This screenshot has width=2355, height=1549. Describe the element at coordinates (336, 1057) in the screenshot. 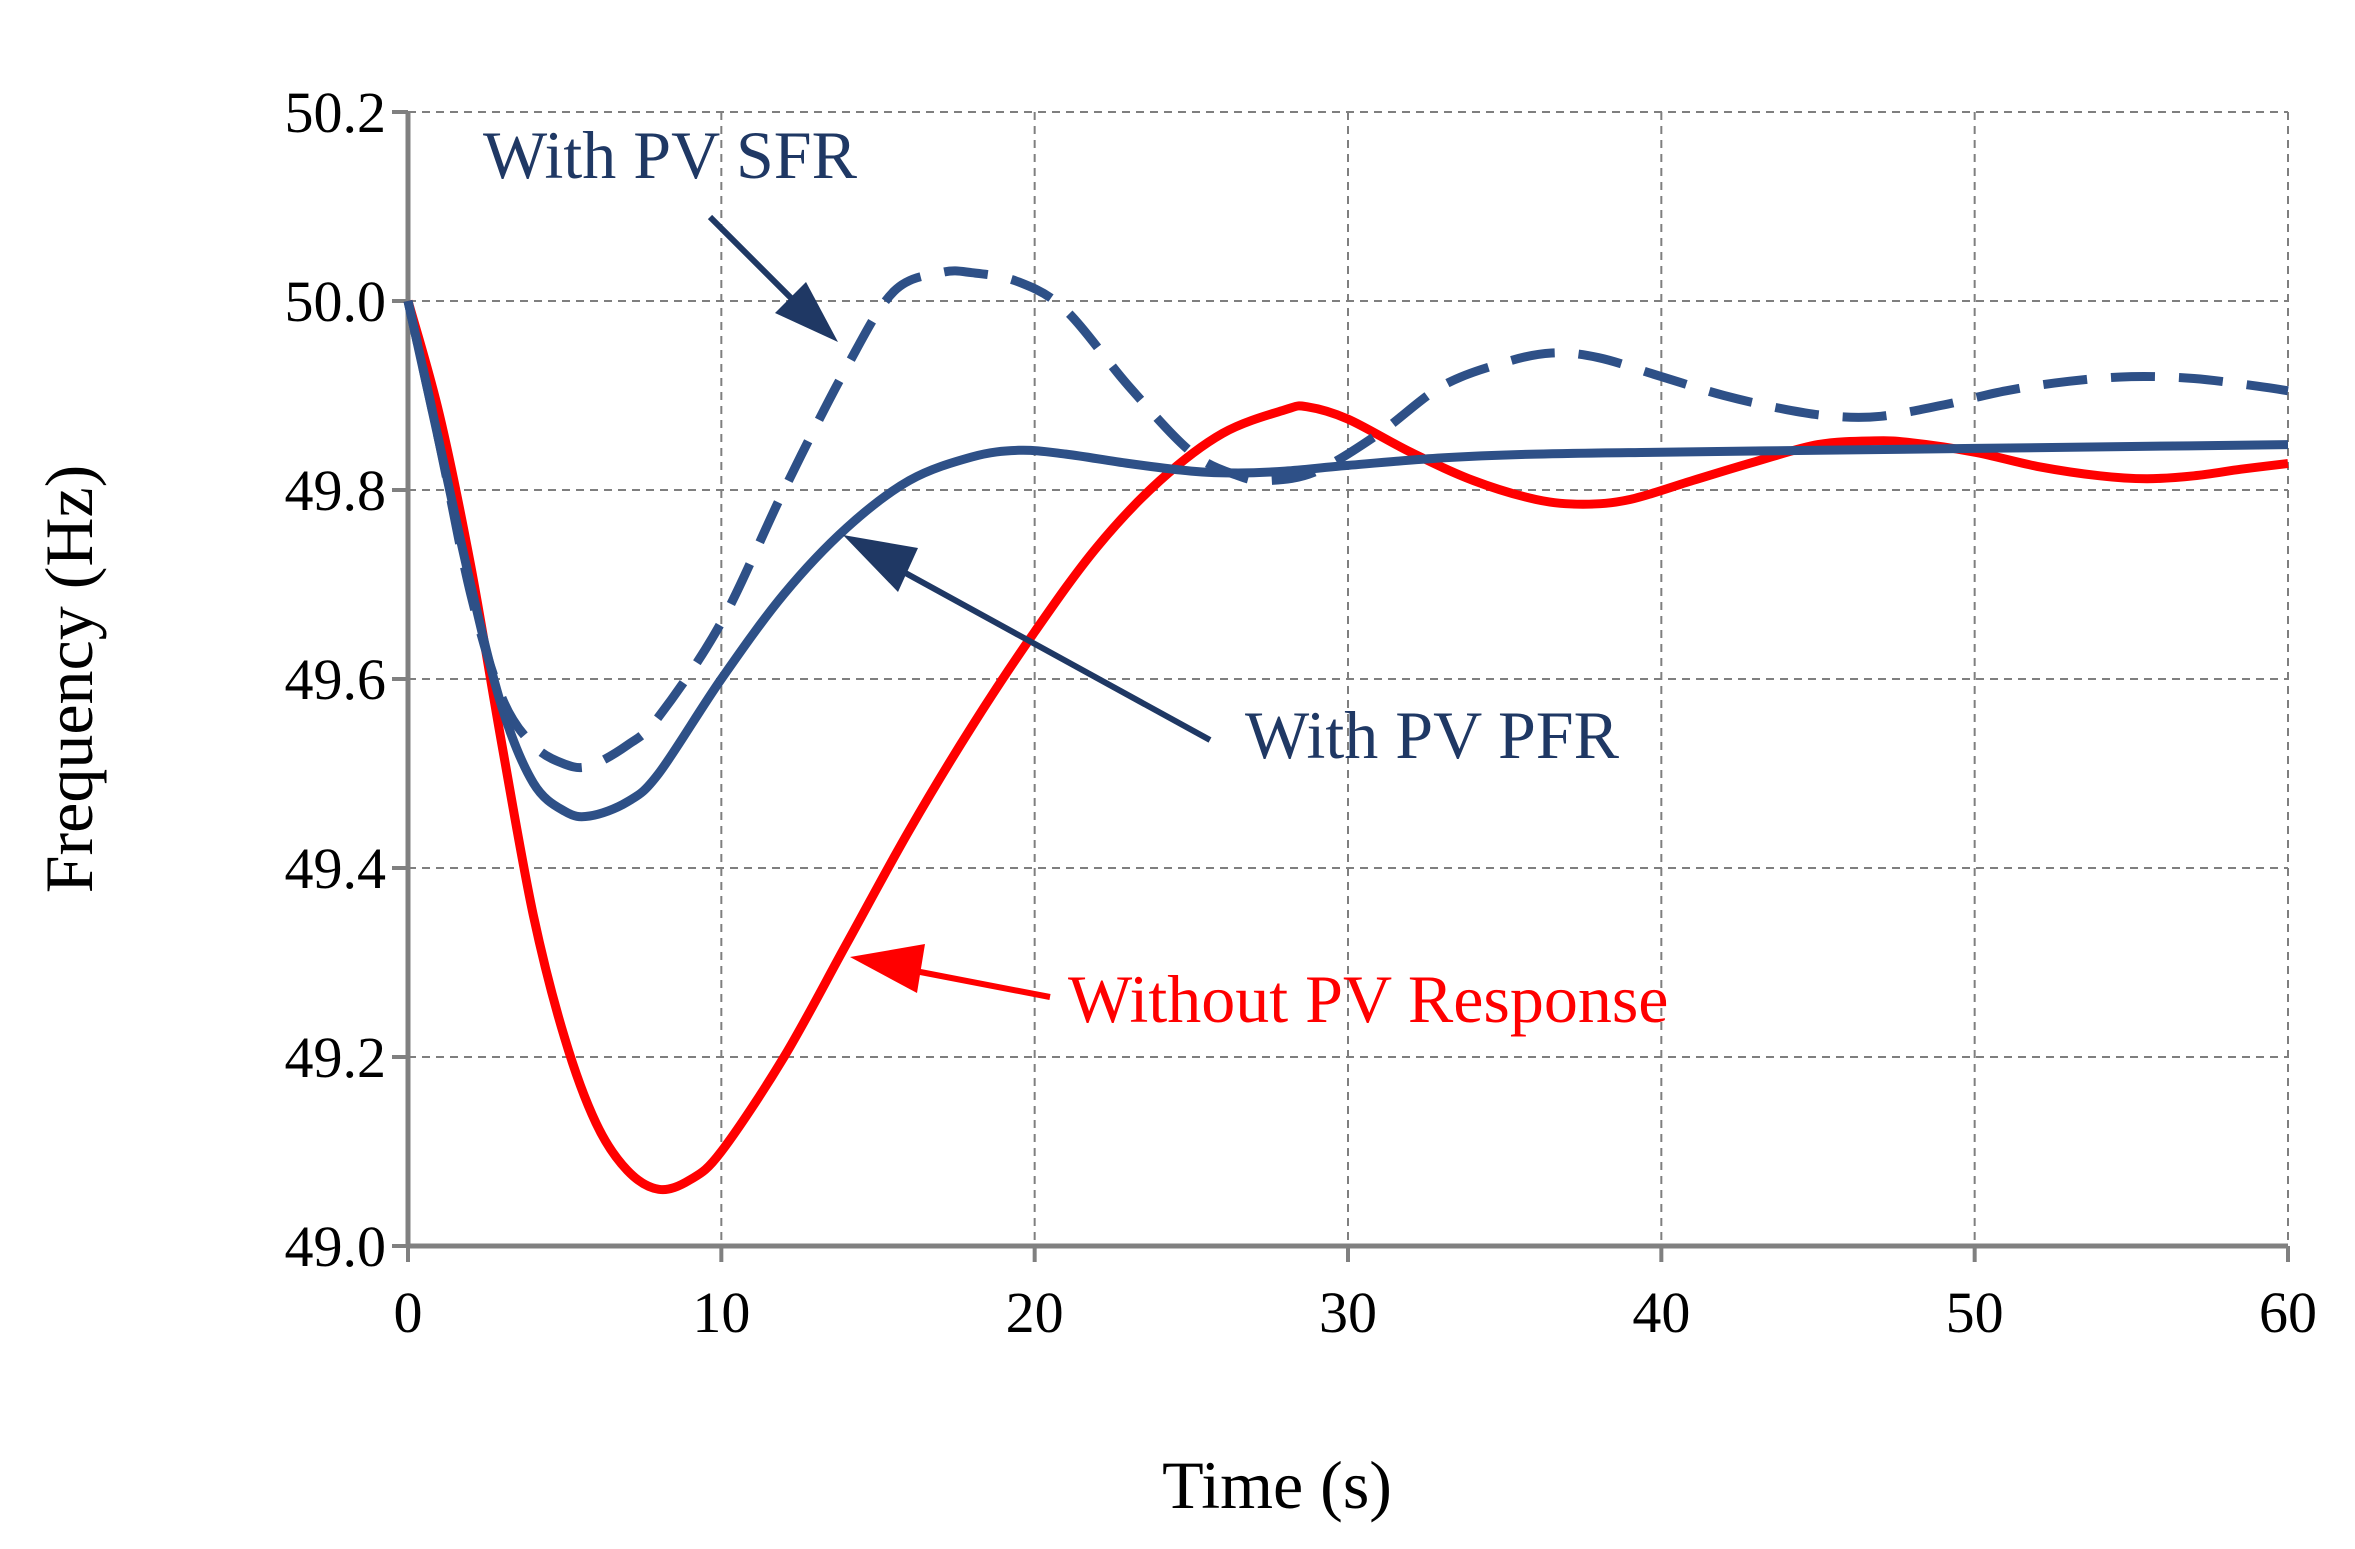

I see `y-tick-label: 49.2` at that location.